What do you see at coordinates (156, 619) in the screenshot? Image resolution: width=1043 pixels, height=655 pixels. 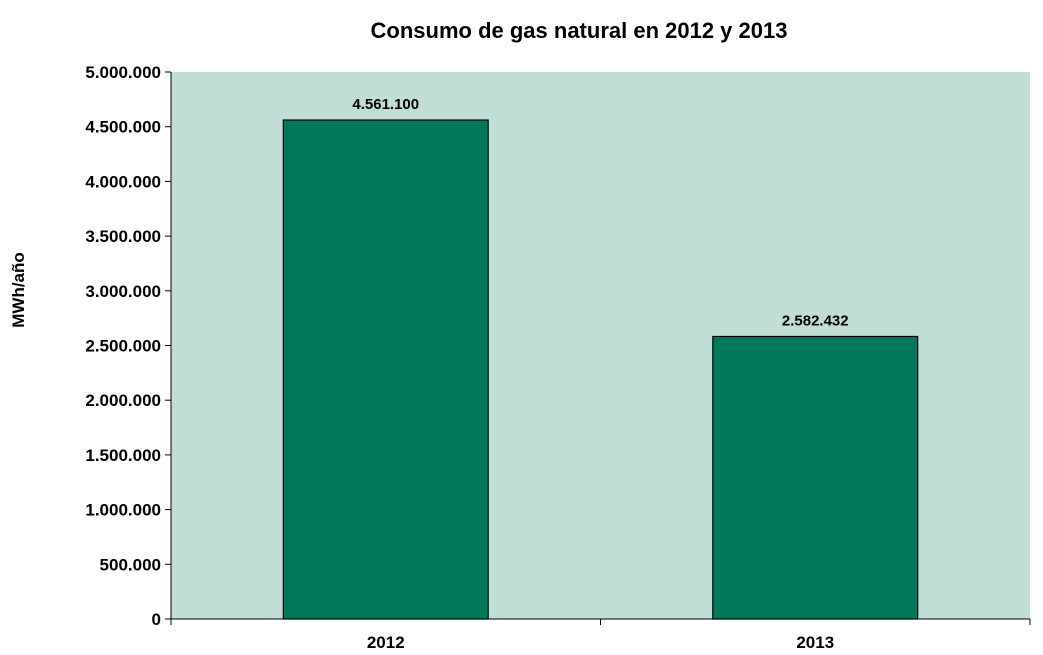 I see `y-tick-label: 0` at bounding box center [156, 619].